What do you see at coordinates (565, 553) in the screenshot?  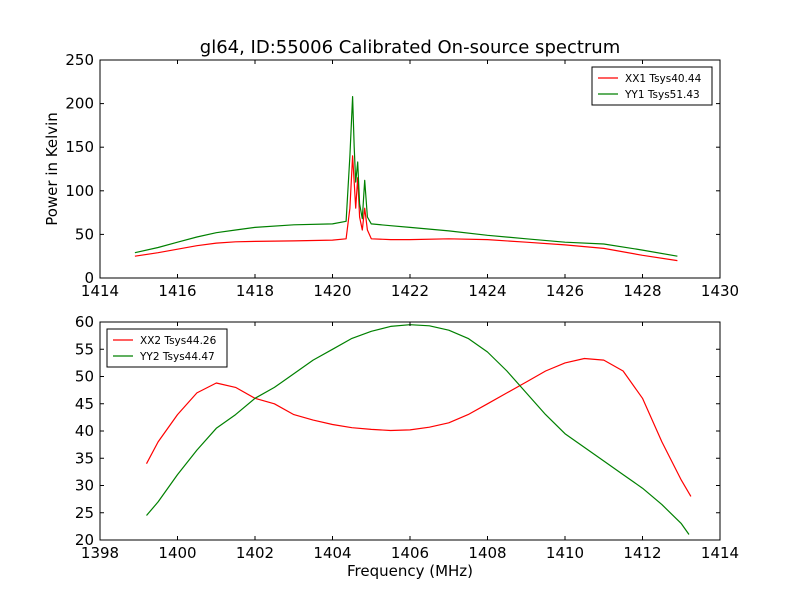 I see `x-tick-label: 1410` at bounding box center [565, 553].